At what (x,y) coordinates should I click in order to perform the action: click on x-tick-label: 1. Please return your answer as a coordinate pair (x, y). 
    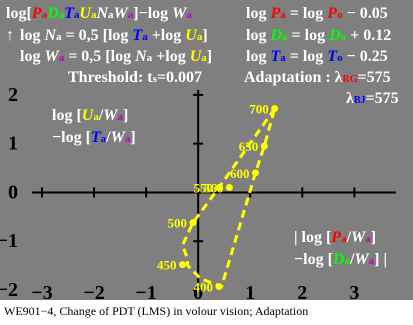
    Looking at the image, I should click on (250, 293).